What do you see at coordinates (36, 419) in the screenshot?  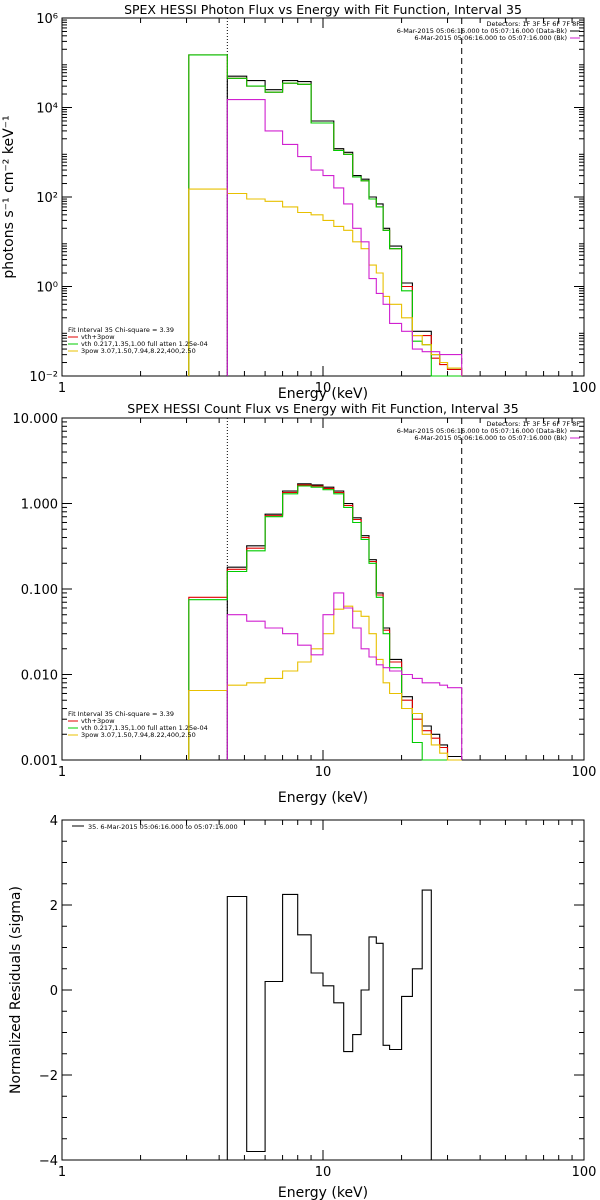 I see `y-tick-label: 10.000` at bounding box center [36, 419].